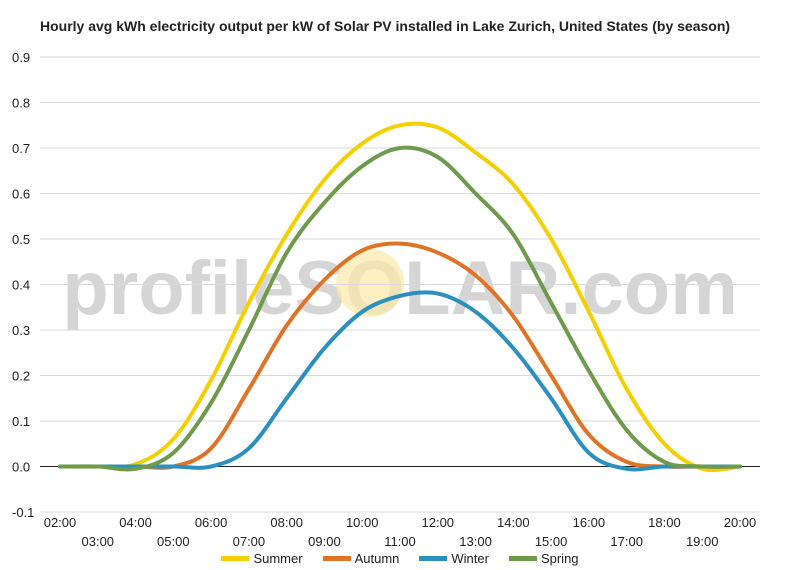 This screenshot has height=570, width=800. What do you see at coordinates (21, 376) in the screenshot?
I see `y-tick-label: 0.2` at bounding box center [21, 376].